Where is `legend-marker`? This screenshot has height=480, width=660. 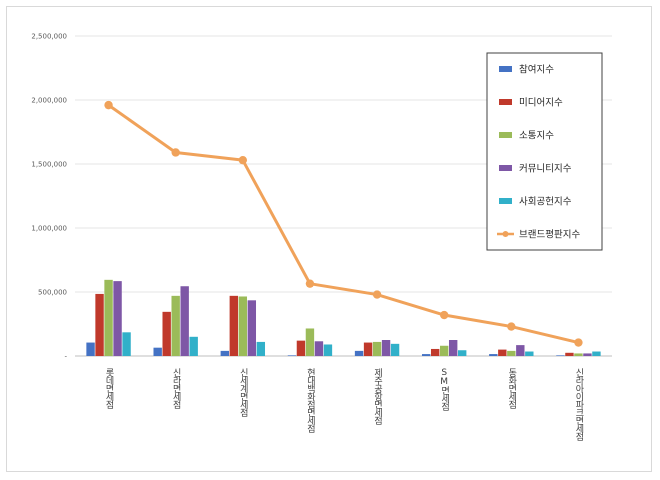 legend-marker is located at coordinates (505, 234).